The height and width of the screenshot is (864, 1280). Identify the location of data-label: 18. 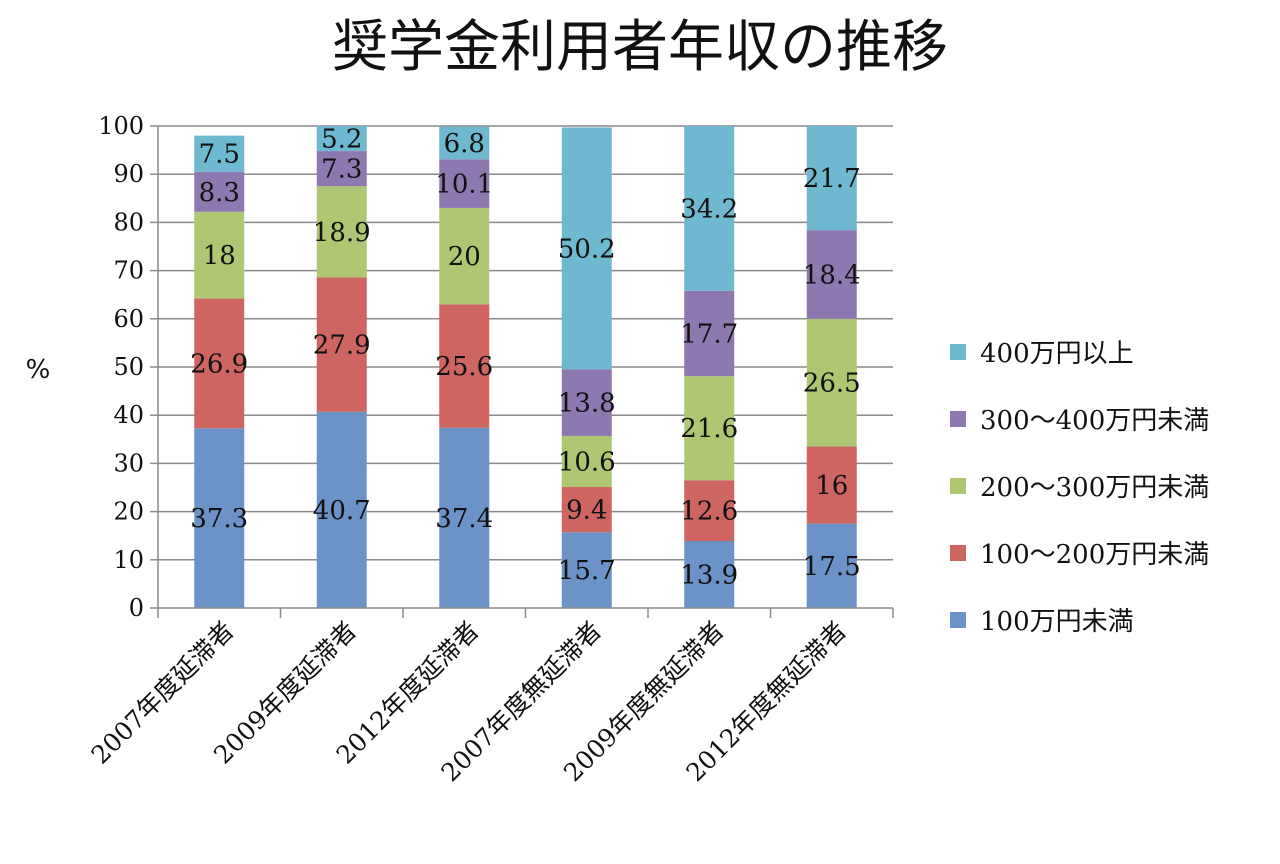
(219, 256).